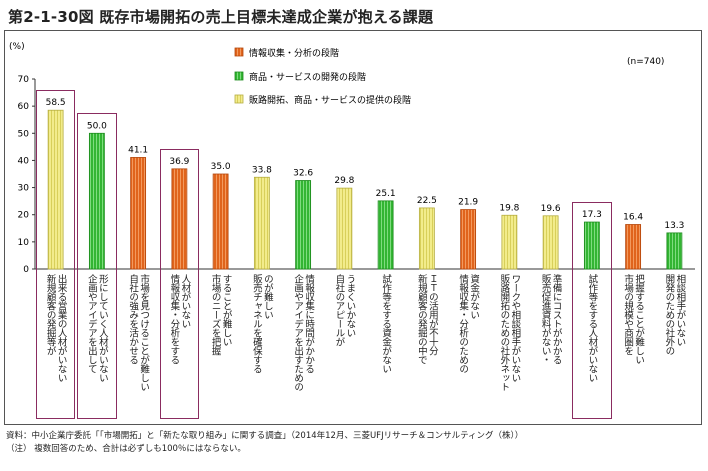 The height and width of the screenshot is (471, 708). What do you see at coordinates (550, 319) in the screenshot?
I see `category-label: 準備にコストがかかる 販売促進資料がない・` at bounding box center [550, 319].